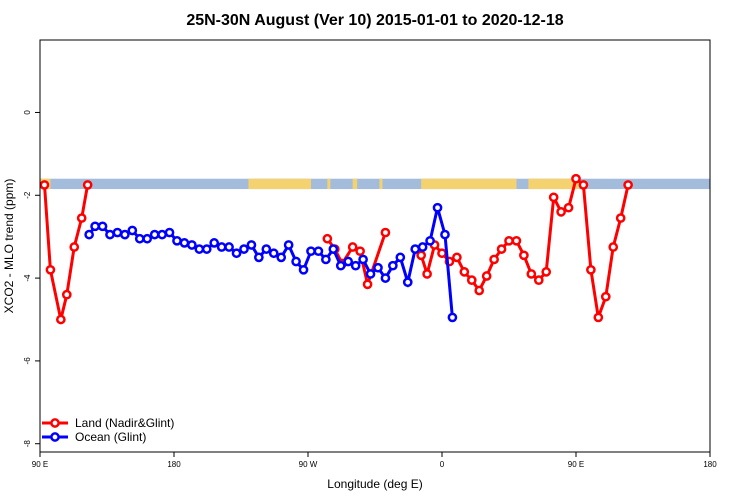 This screenshot has height=500, width=750. What do you see at coordinates (55, 423) in the screenshot?
I see `legend-swatch-point` at bounding box center [55, 423].